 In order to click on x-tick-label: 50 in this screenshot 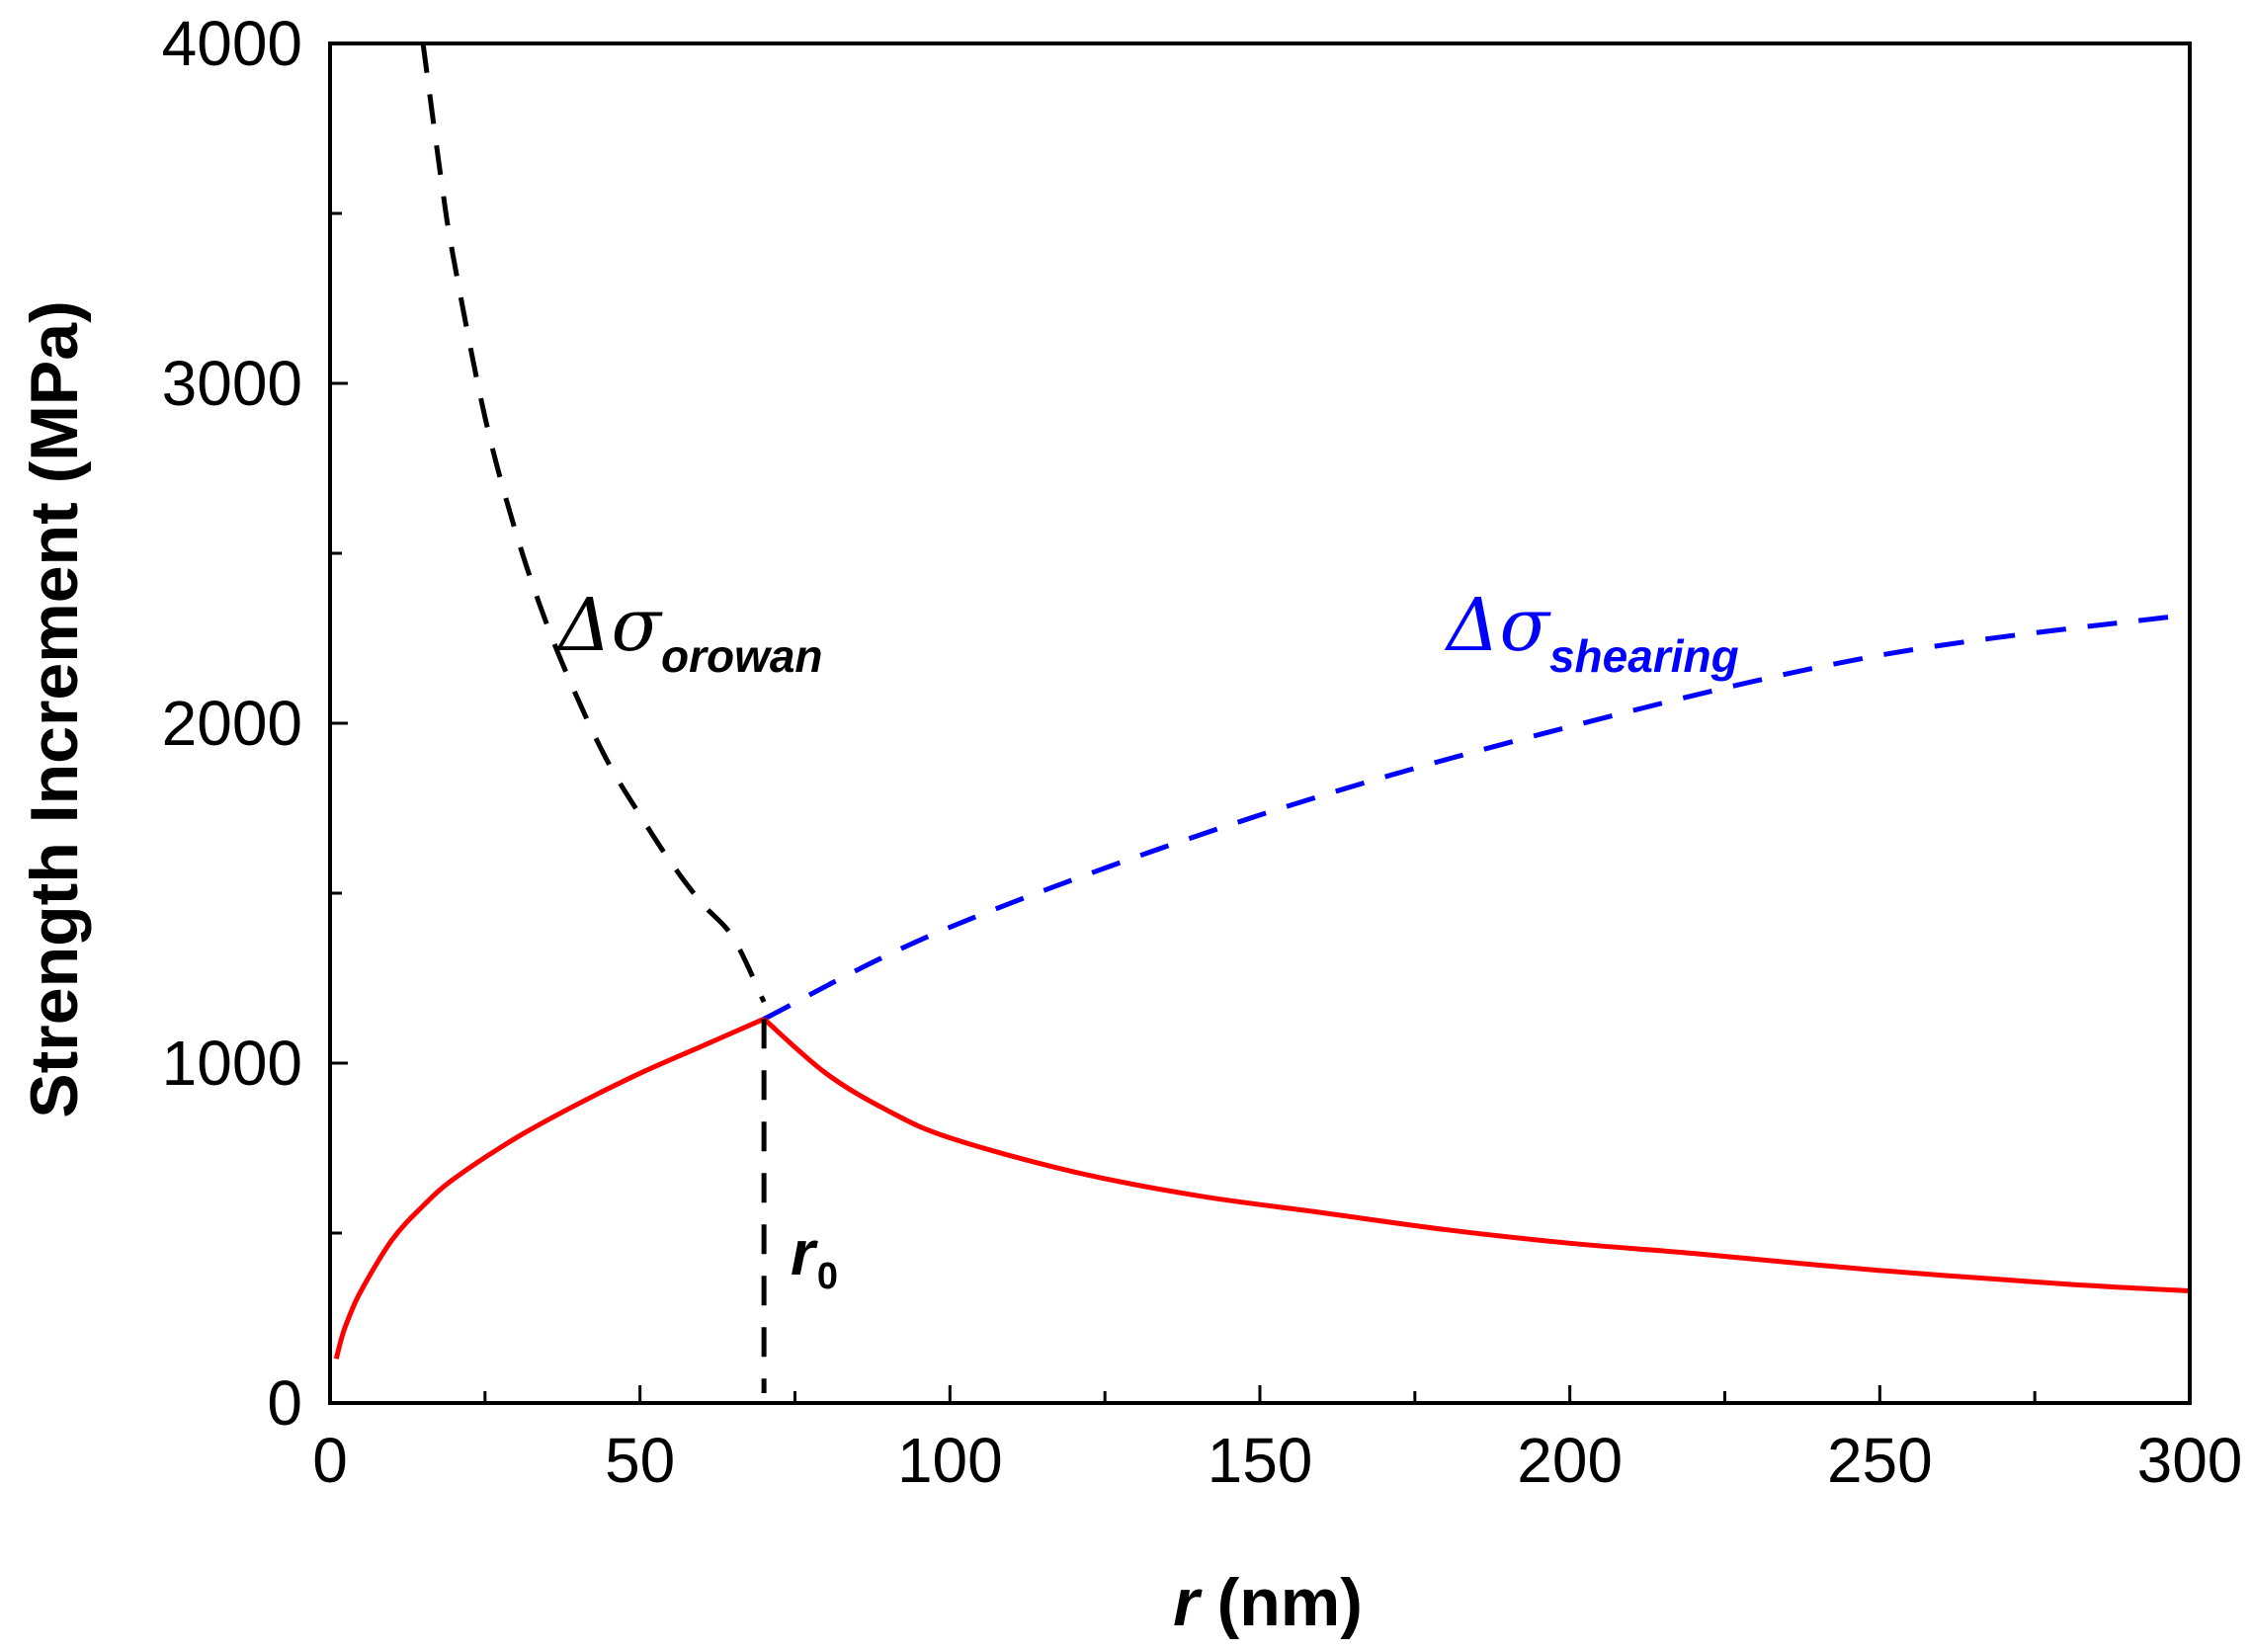, I will do `click(640, 1460)`.